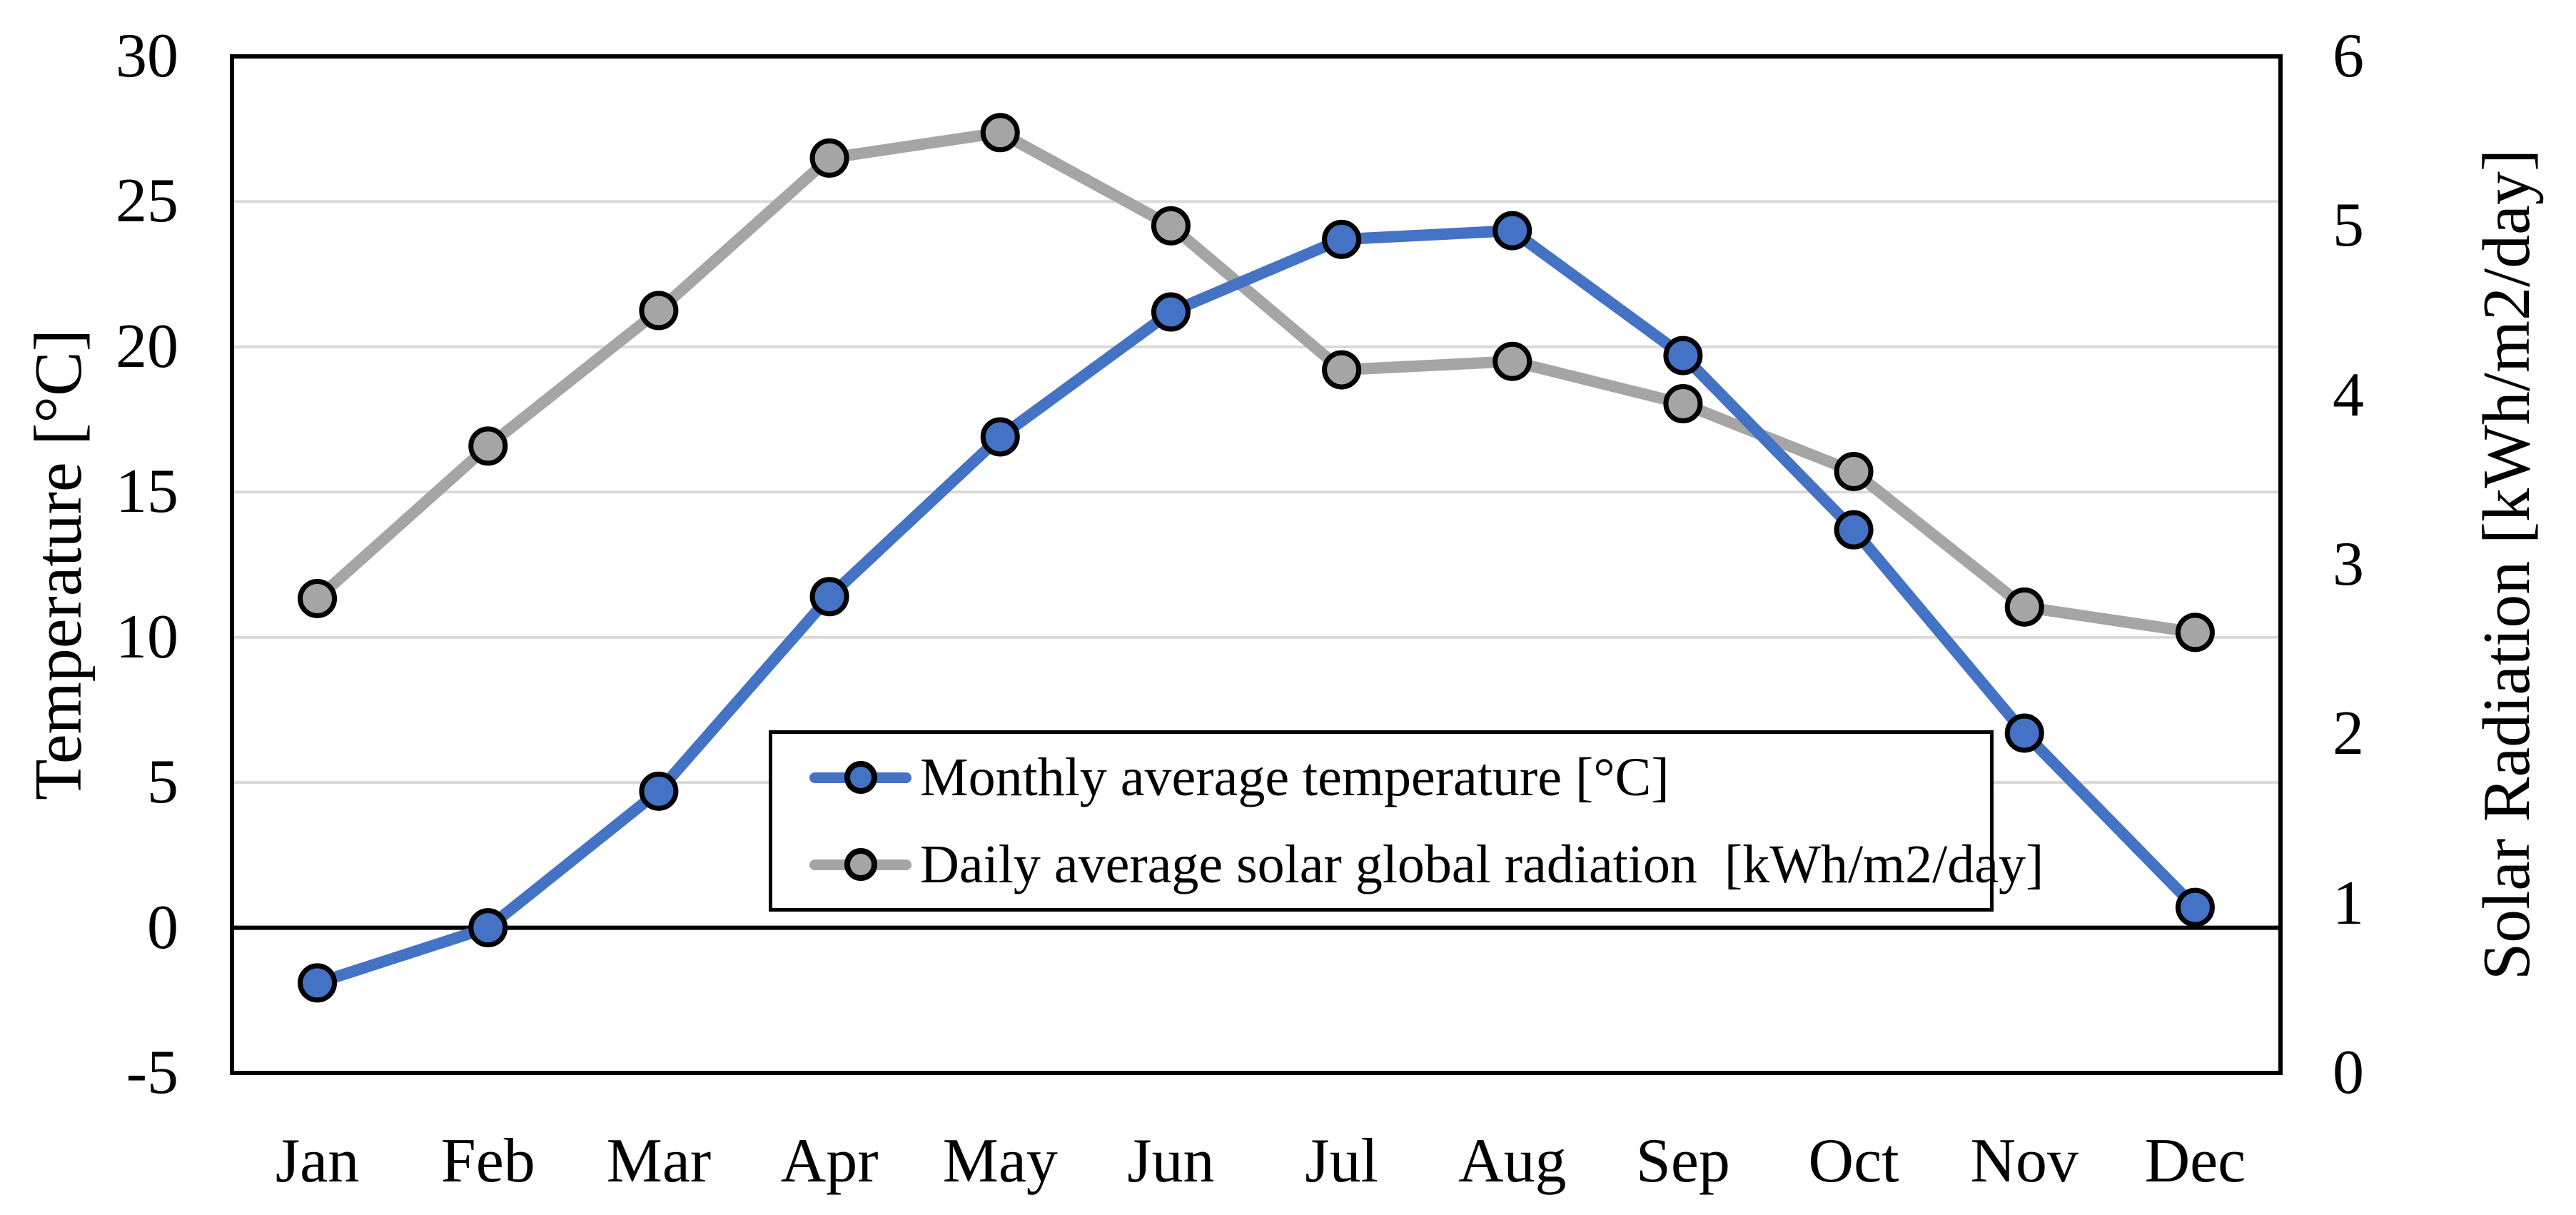 The width and height of the screenshot is (2576, 1215). Describe the element at coordinates (1342, 239) in the screenshot. I see `series-0-marker-Jul` at that location.